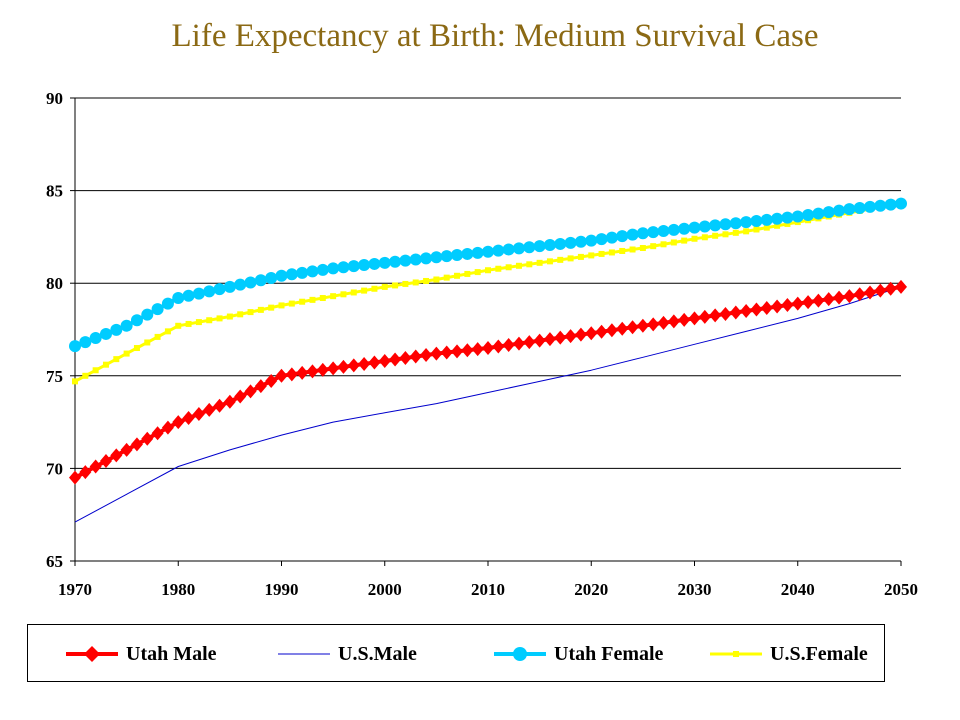  Describe the element at coordinates (415, 282) in the screenshot. I see `point-u-s-female-2003` at that location.